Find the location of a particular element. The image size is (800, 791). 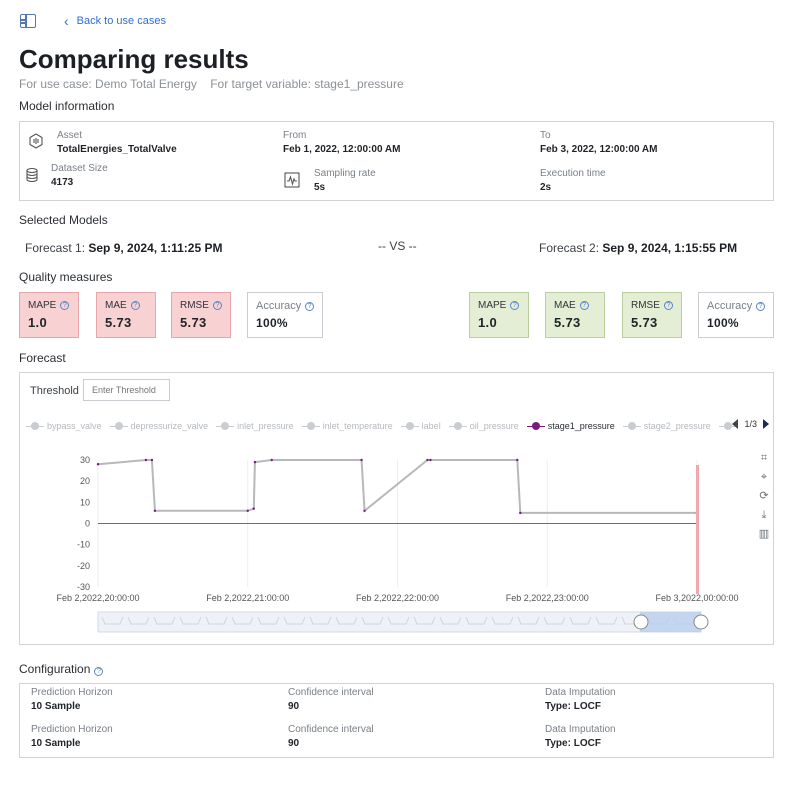

y-tick-label: 10 is located at coordinates (85, 502).